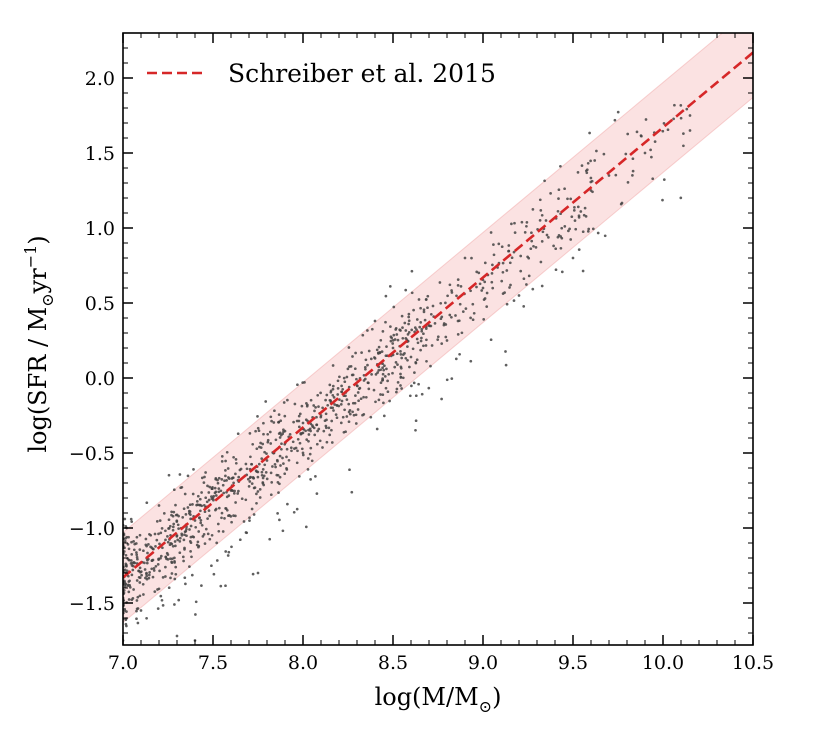 The width and height of the screenshot is (832, 744). Describe the element at coordinates (38, 281) in the screenshot. I see `y-axis-label-mid: yr` at that location.